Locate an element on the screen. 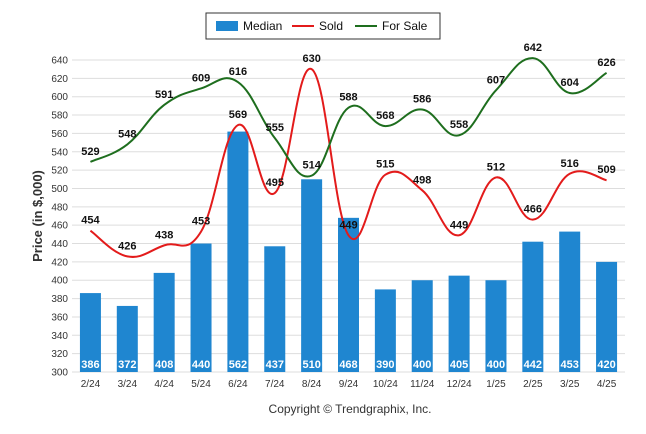 This screenshot has width=646, height=434. data-label-for-sale: 568 is located at coordinates (385, 116).